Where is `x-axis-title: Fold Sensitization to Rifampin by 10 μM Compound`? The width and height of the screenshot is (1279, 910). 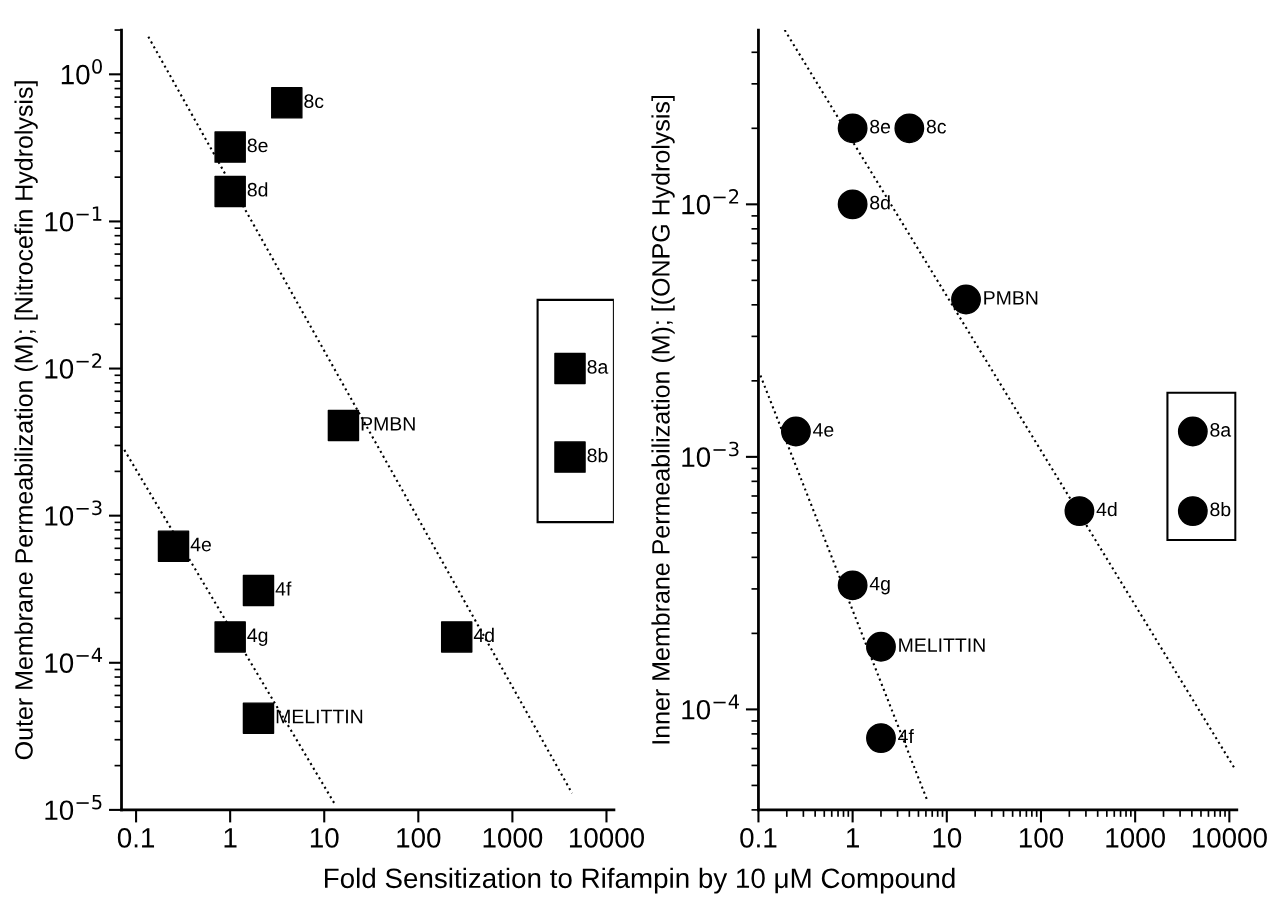 x-axis-title: Fold Sensitization to Rifampin by 10 μM Compound is located at coordinates (640, 880).